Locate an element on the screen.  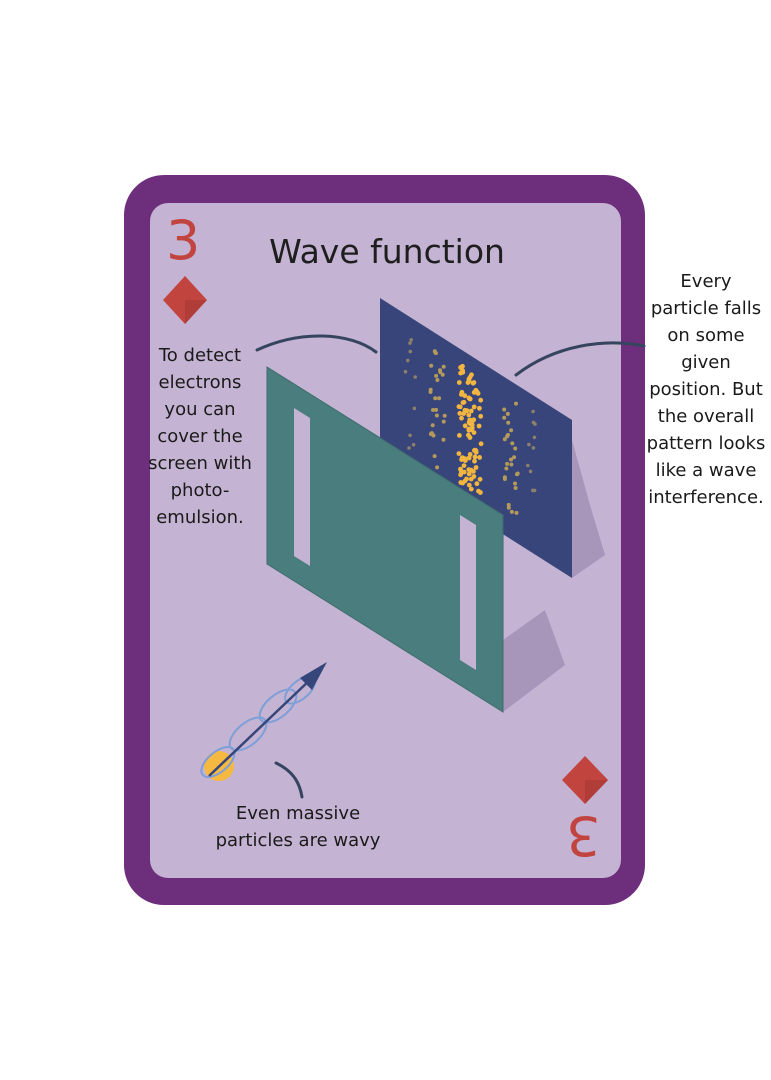
plate-shadow is located at coordinates (534, 661).